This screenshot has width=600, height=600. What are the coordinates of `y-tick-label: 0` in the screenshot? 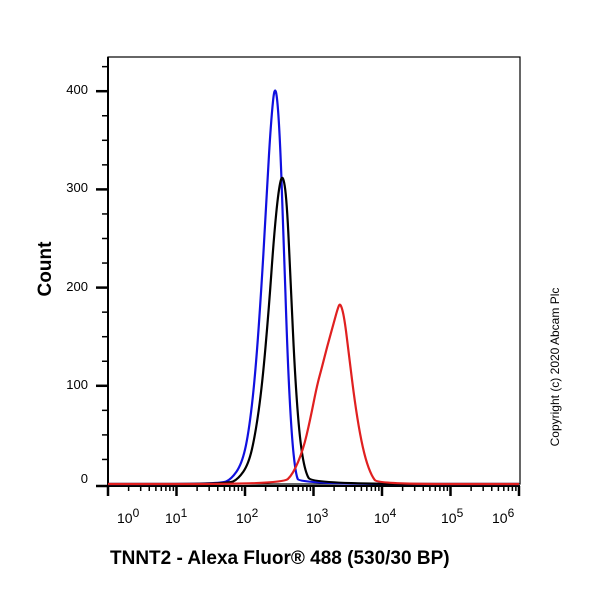 It's located at (84, 478).